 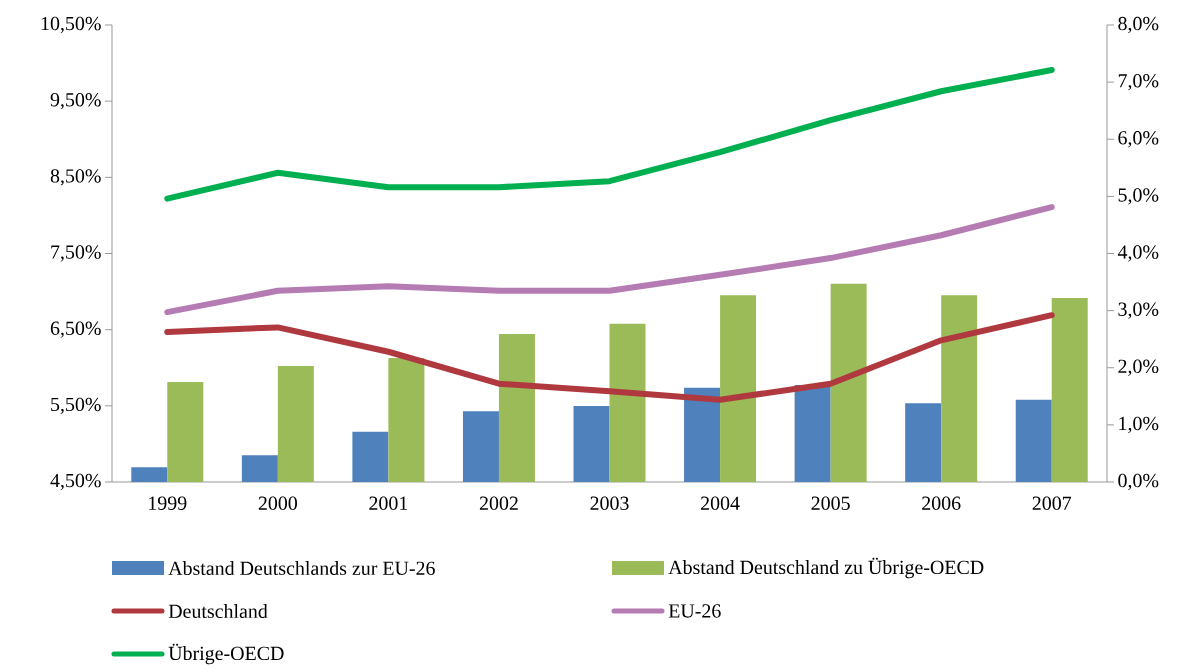 What do you see at coordinates (1138, 310) in the screenshot?
I see `y2-tick-label: 3,0%` at bounding box center [1138, 310].